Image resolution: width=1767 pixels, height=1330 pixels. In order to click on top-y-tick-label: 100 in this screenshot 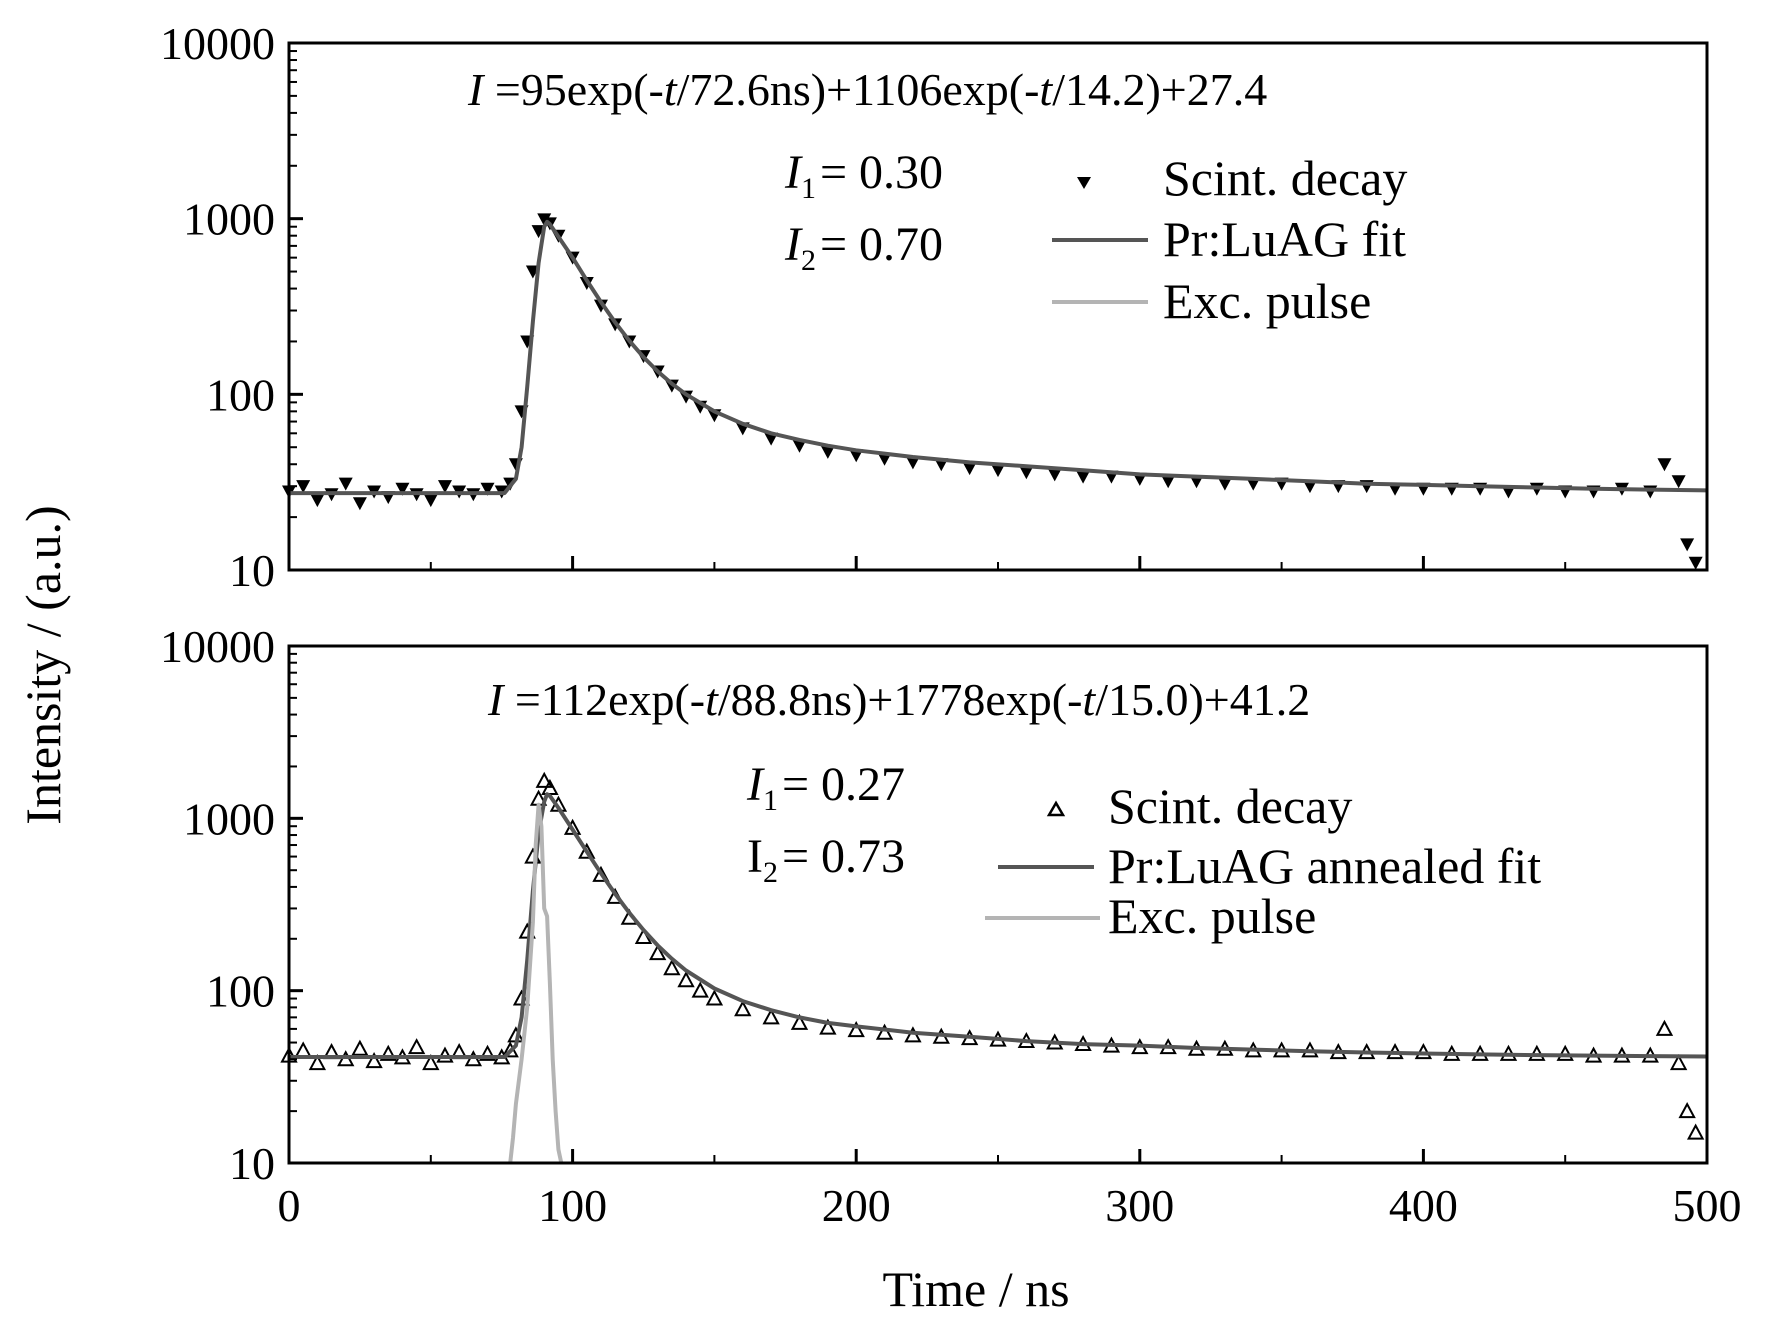, I will do `click(240, 394)`.